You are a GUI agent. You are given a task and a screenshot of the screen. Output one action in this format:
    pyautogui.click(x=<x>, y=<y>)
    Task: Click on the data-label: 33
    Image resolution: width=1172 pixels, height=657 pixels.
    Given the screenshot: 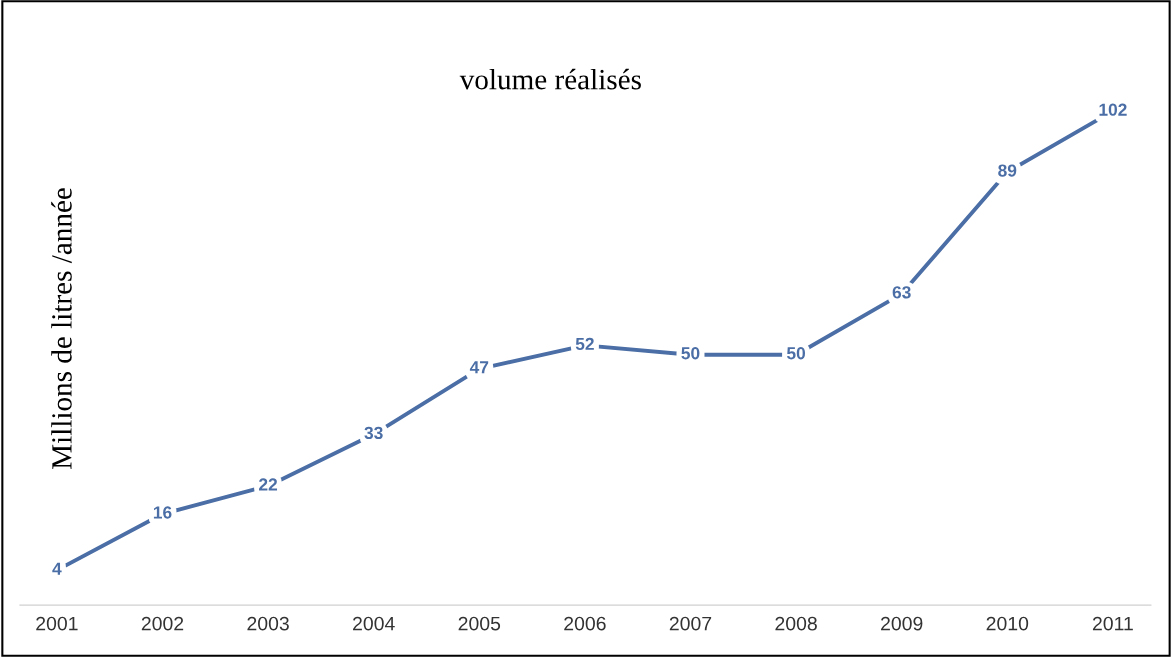 What is the action you would take?
    pyautogui.click(x=373, y=433)
    